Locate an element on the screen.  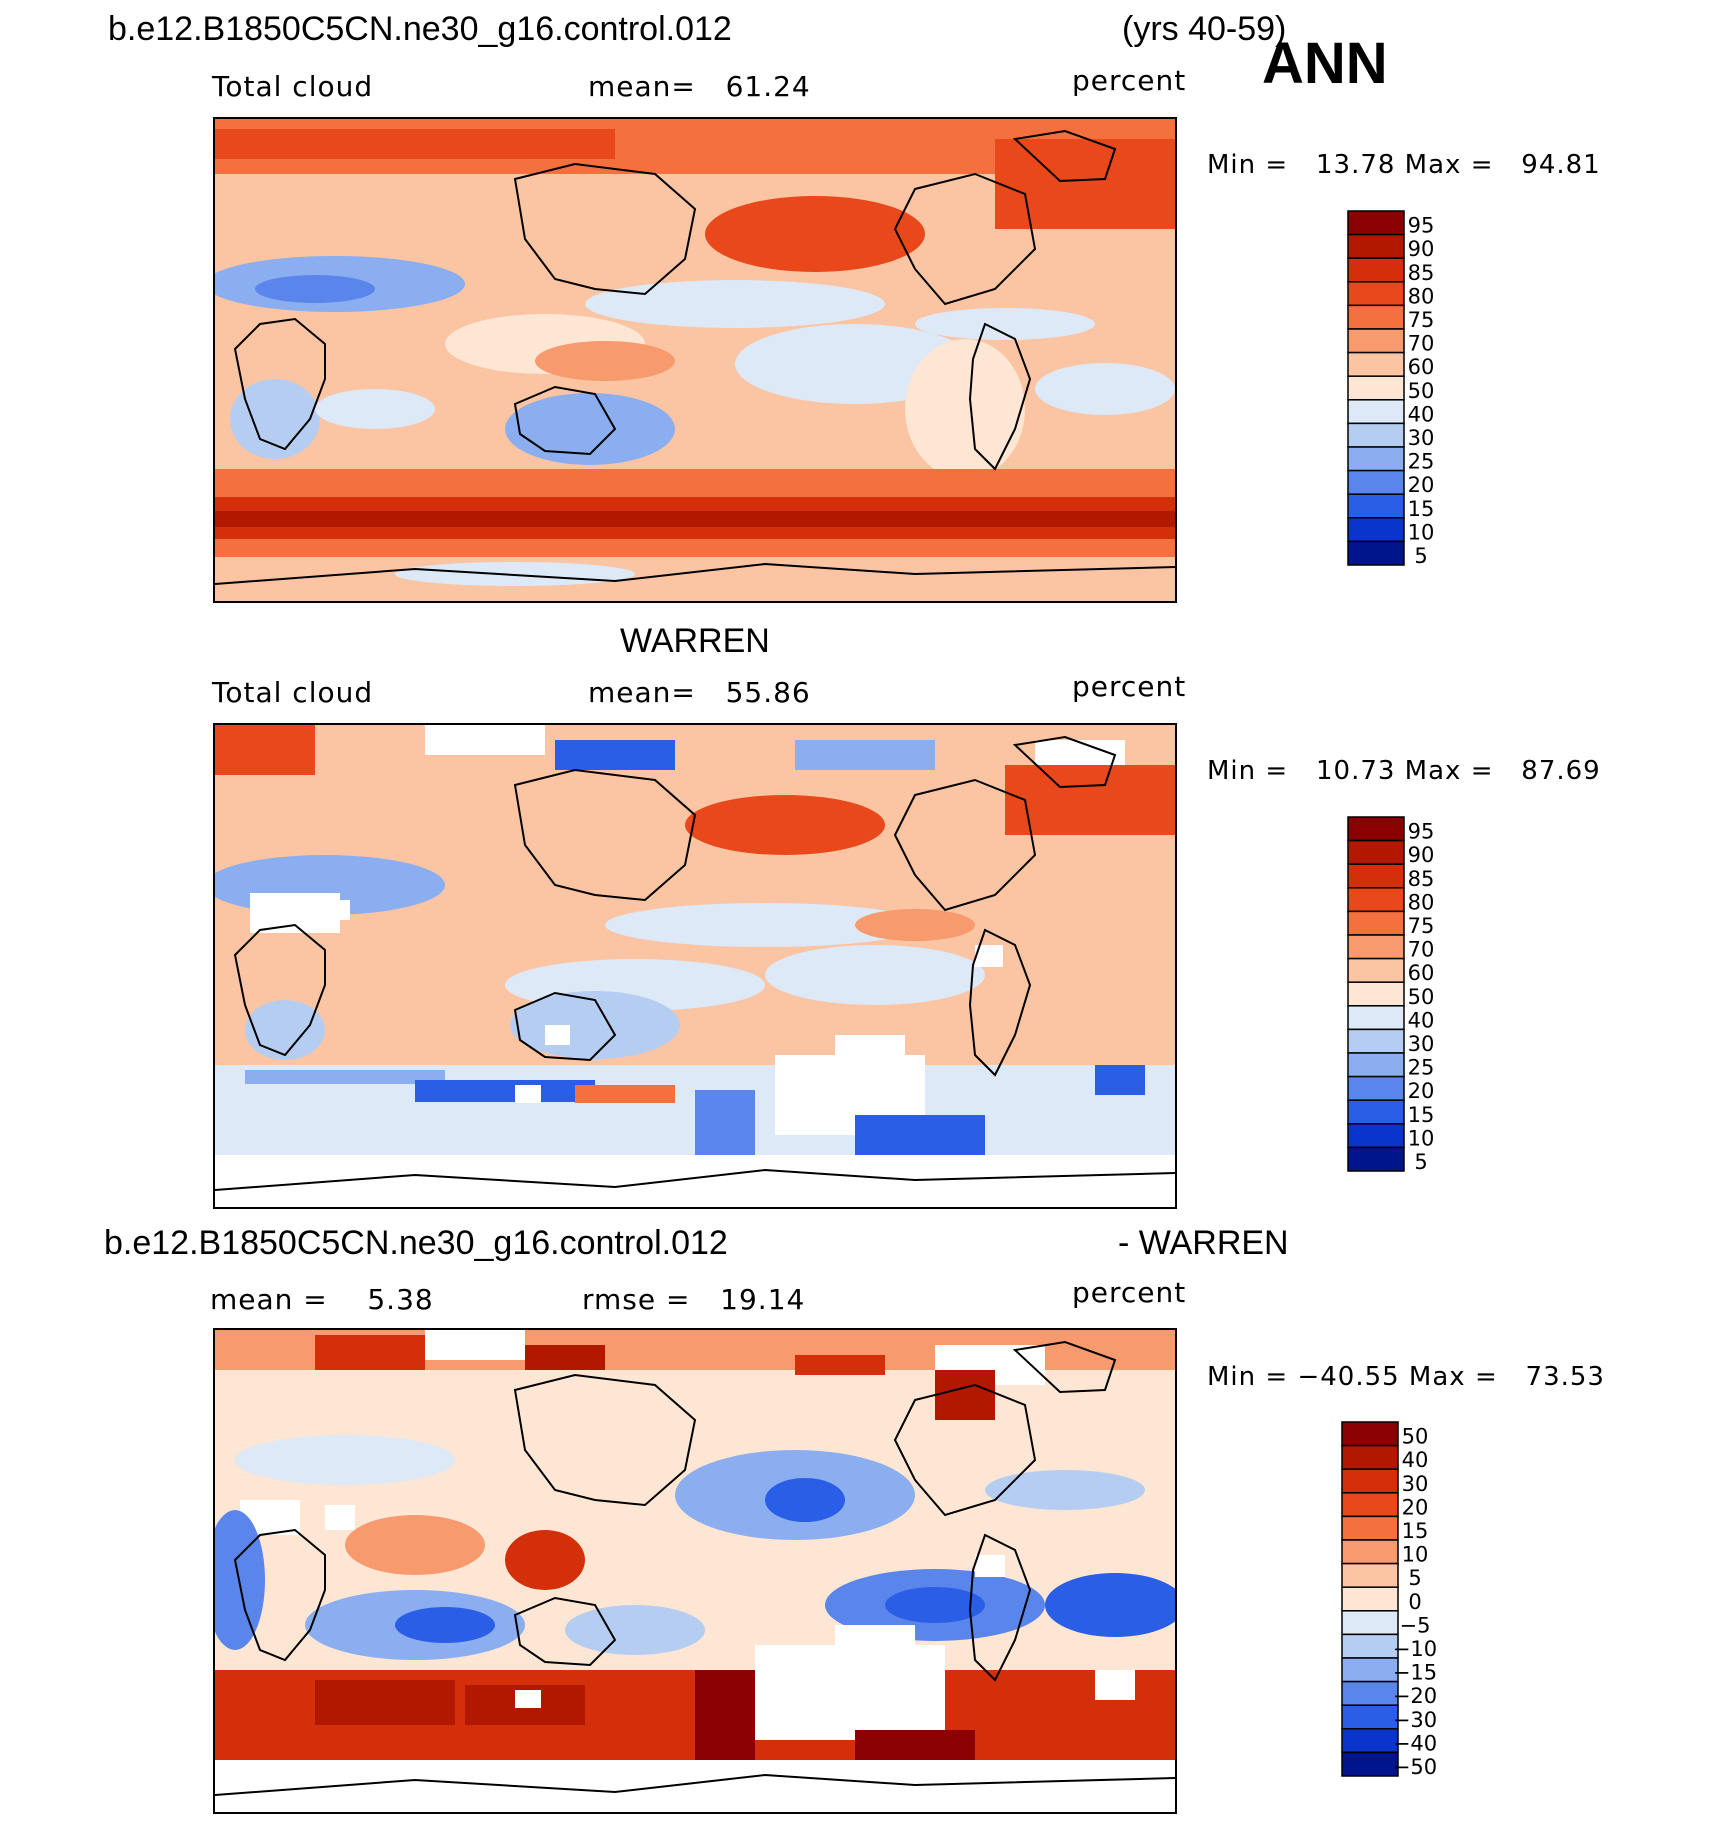
colorbar-label: 20 is located at coordinates (1421, 485).